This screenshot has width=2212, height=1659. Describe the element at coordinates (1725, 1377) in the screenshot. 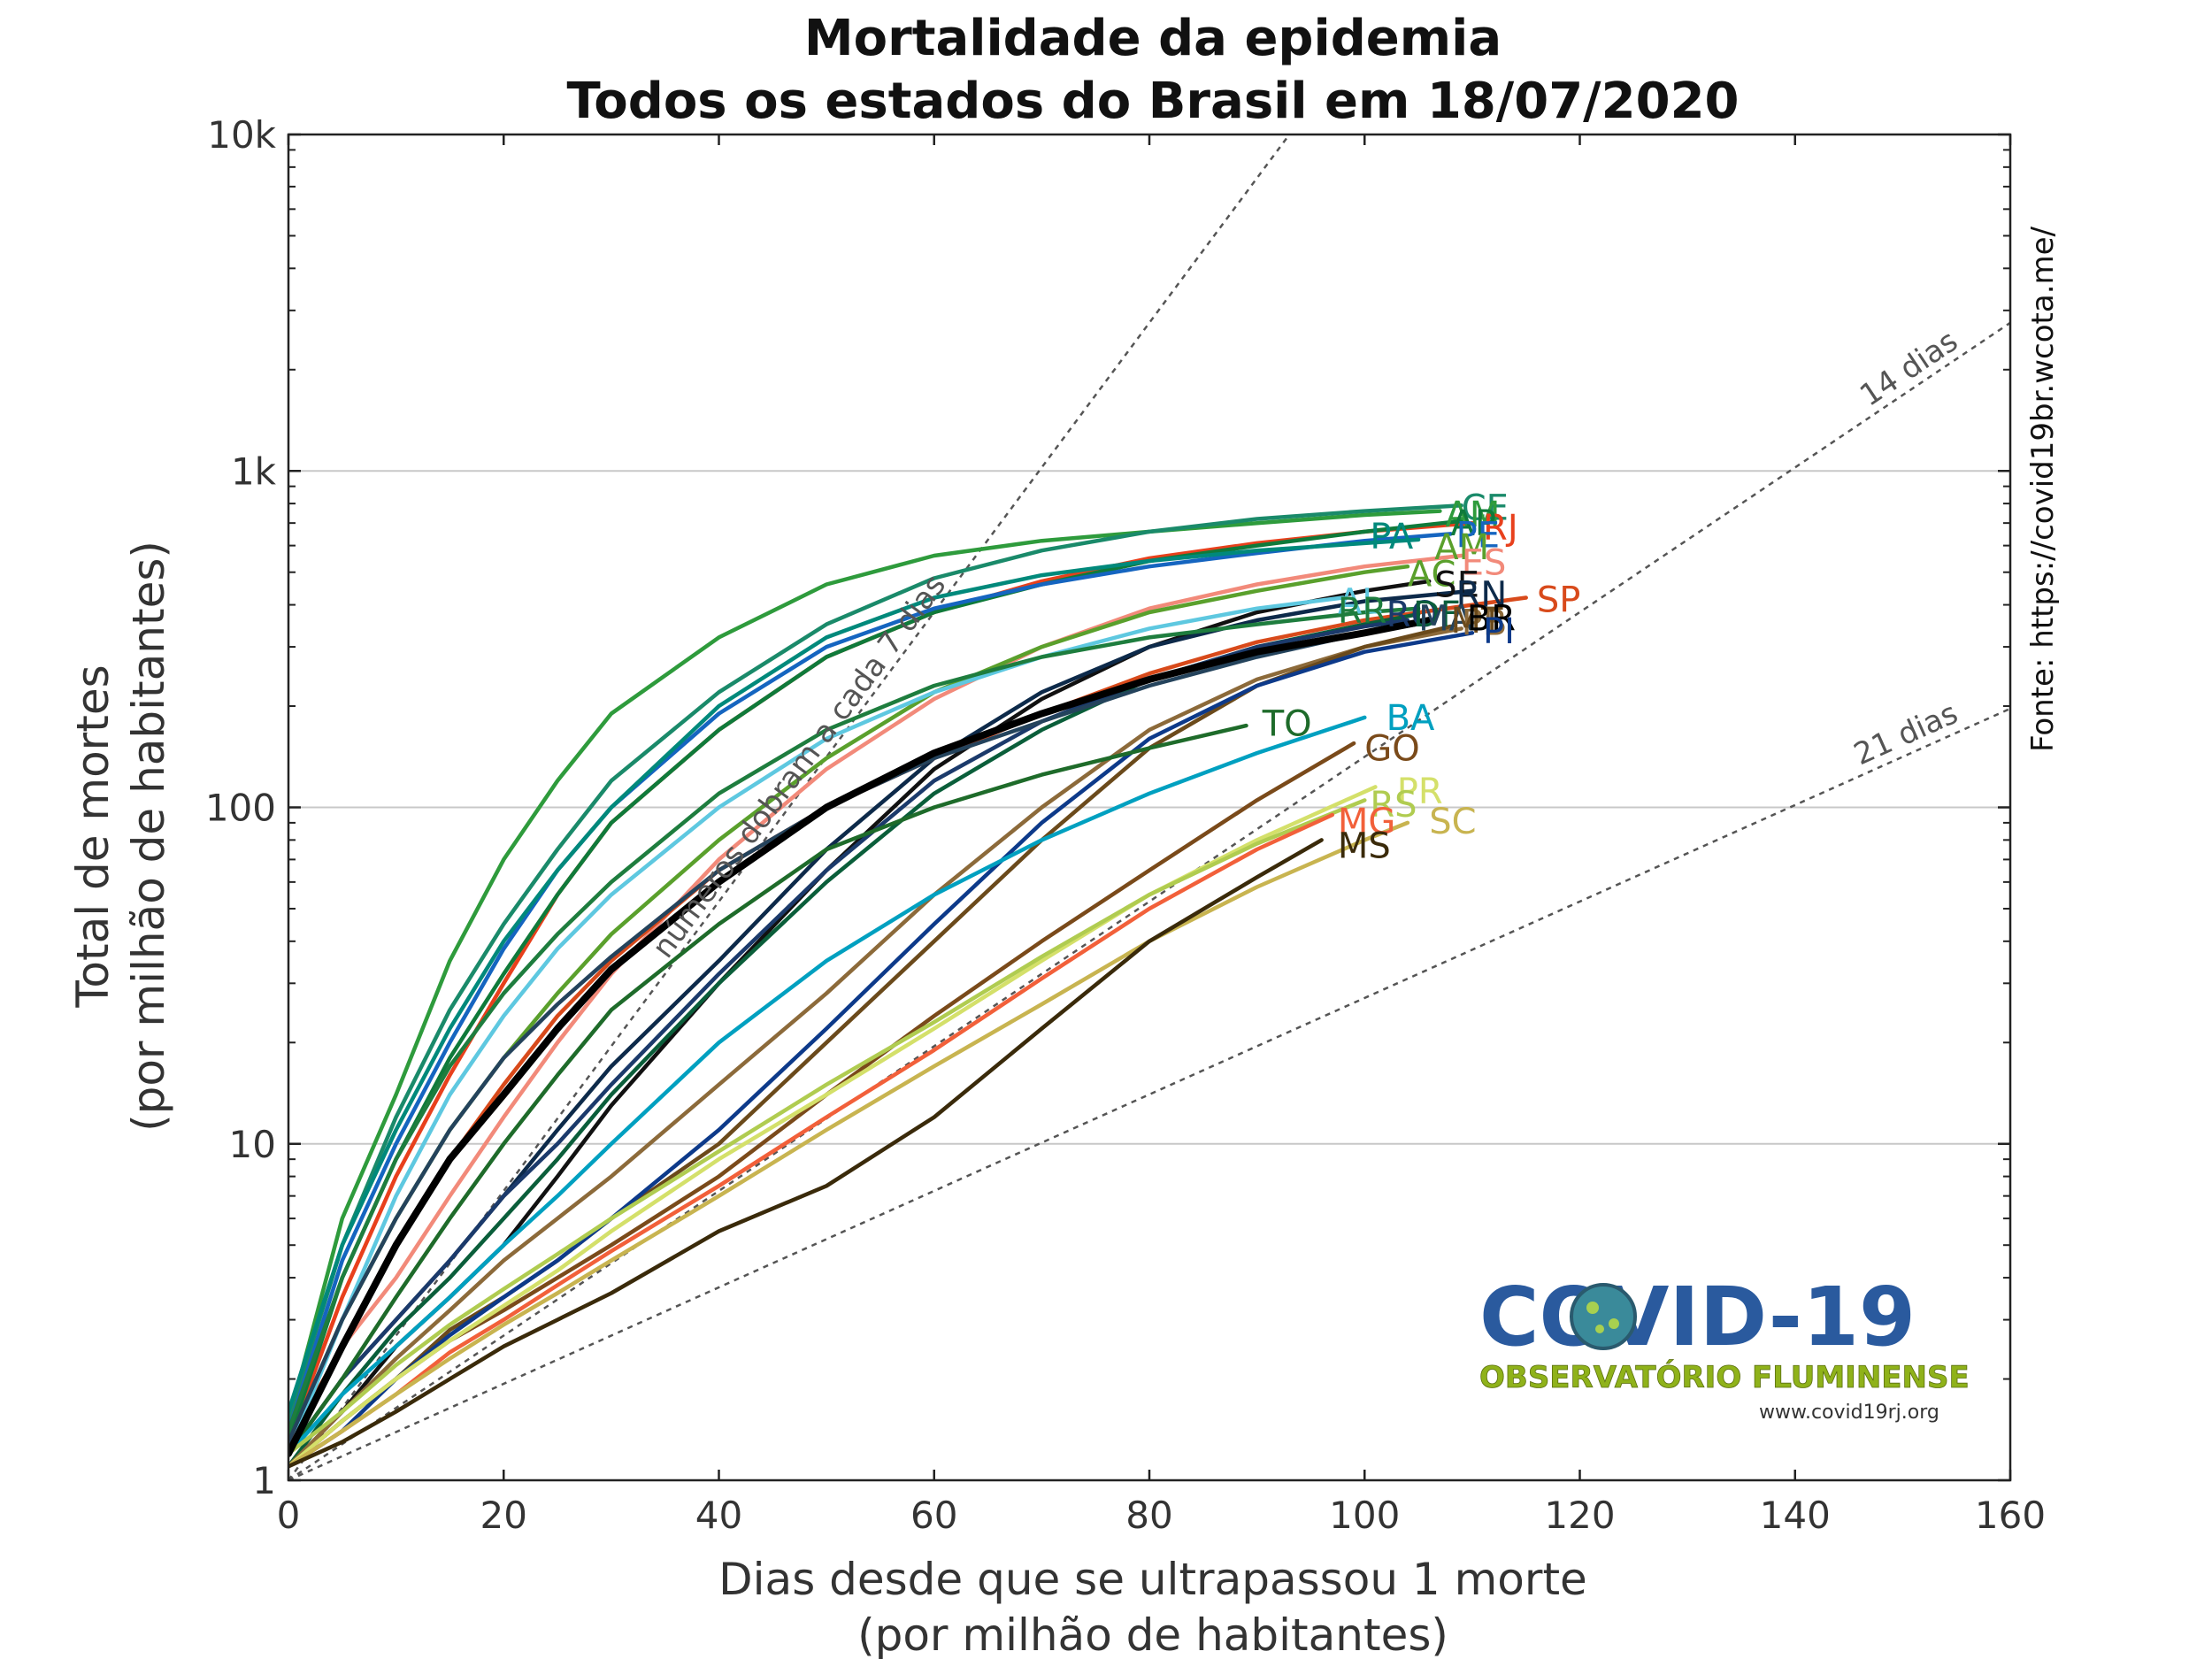

I see `logo-subtitle: OBSERVATÓRIO FLUMINENSE` at that location.